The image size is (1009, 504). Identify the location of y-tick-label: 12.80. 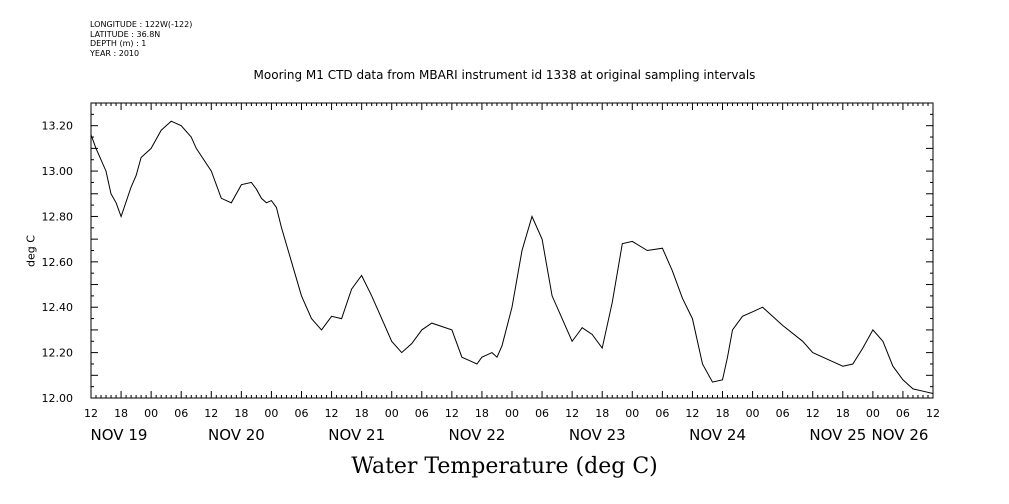
(58, 216).